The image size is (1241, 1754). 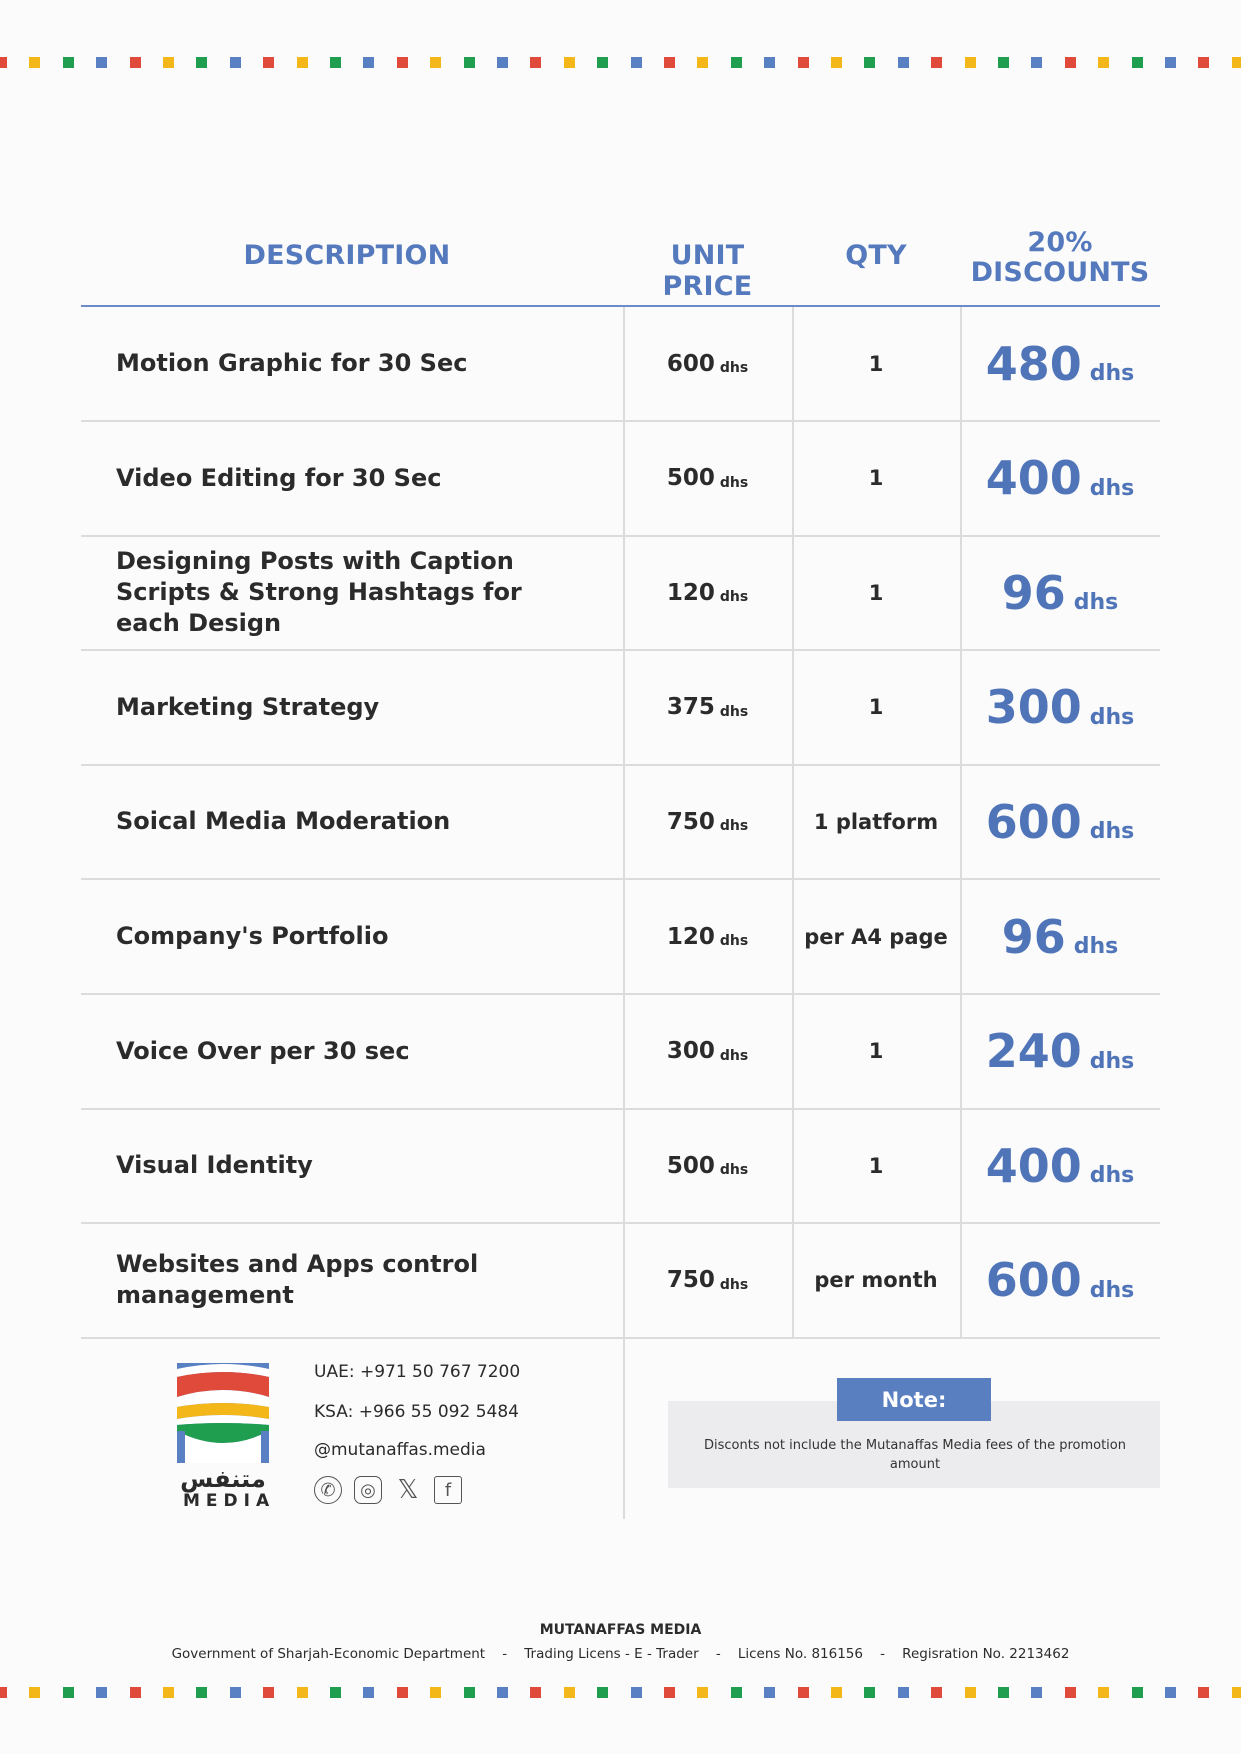 What do you see at coordinates (1033, 592) in the screenshot?
I see `discount-value: 96` at bounding box center [1033, 592].